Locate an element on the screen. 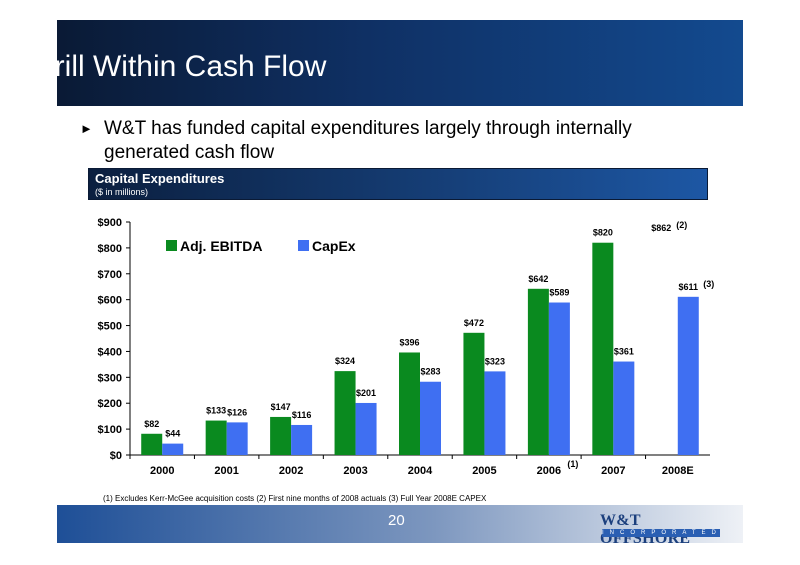 This screenshot has width=800, height=565. legend-swatch-capex is located at coordinates (303, 245).